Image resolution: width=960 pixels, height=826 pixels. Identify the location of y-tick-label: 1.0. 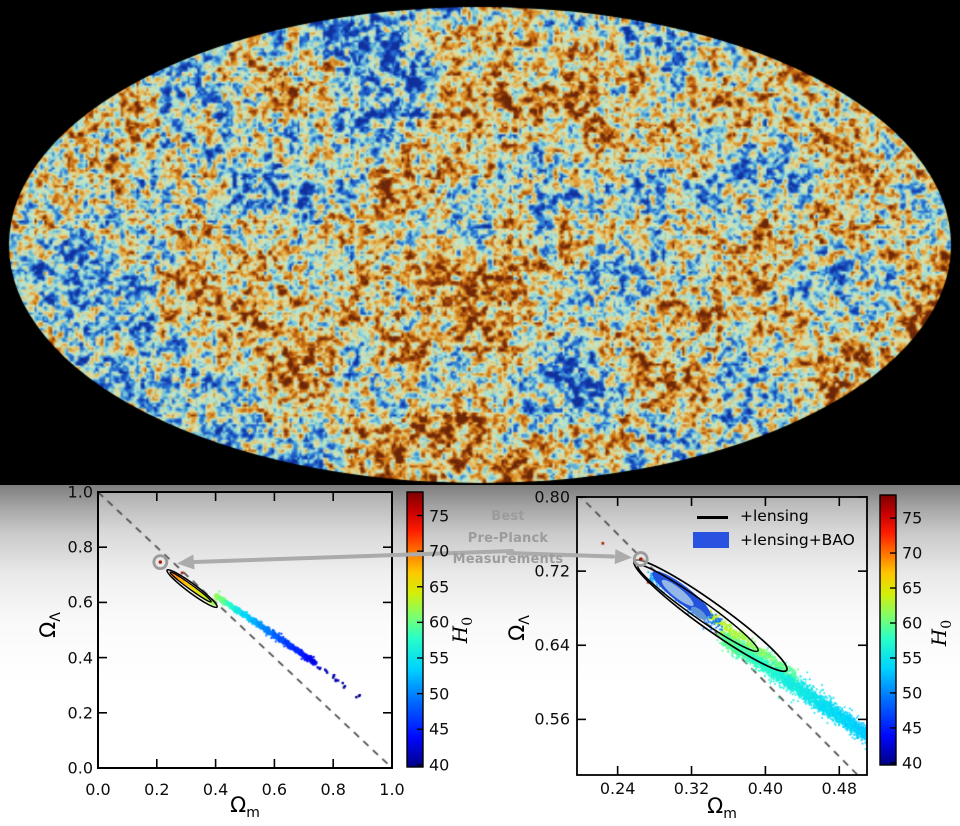
(80, 492).